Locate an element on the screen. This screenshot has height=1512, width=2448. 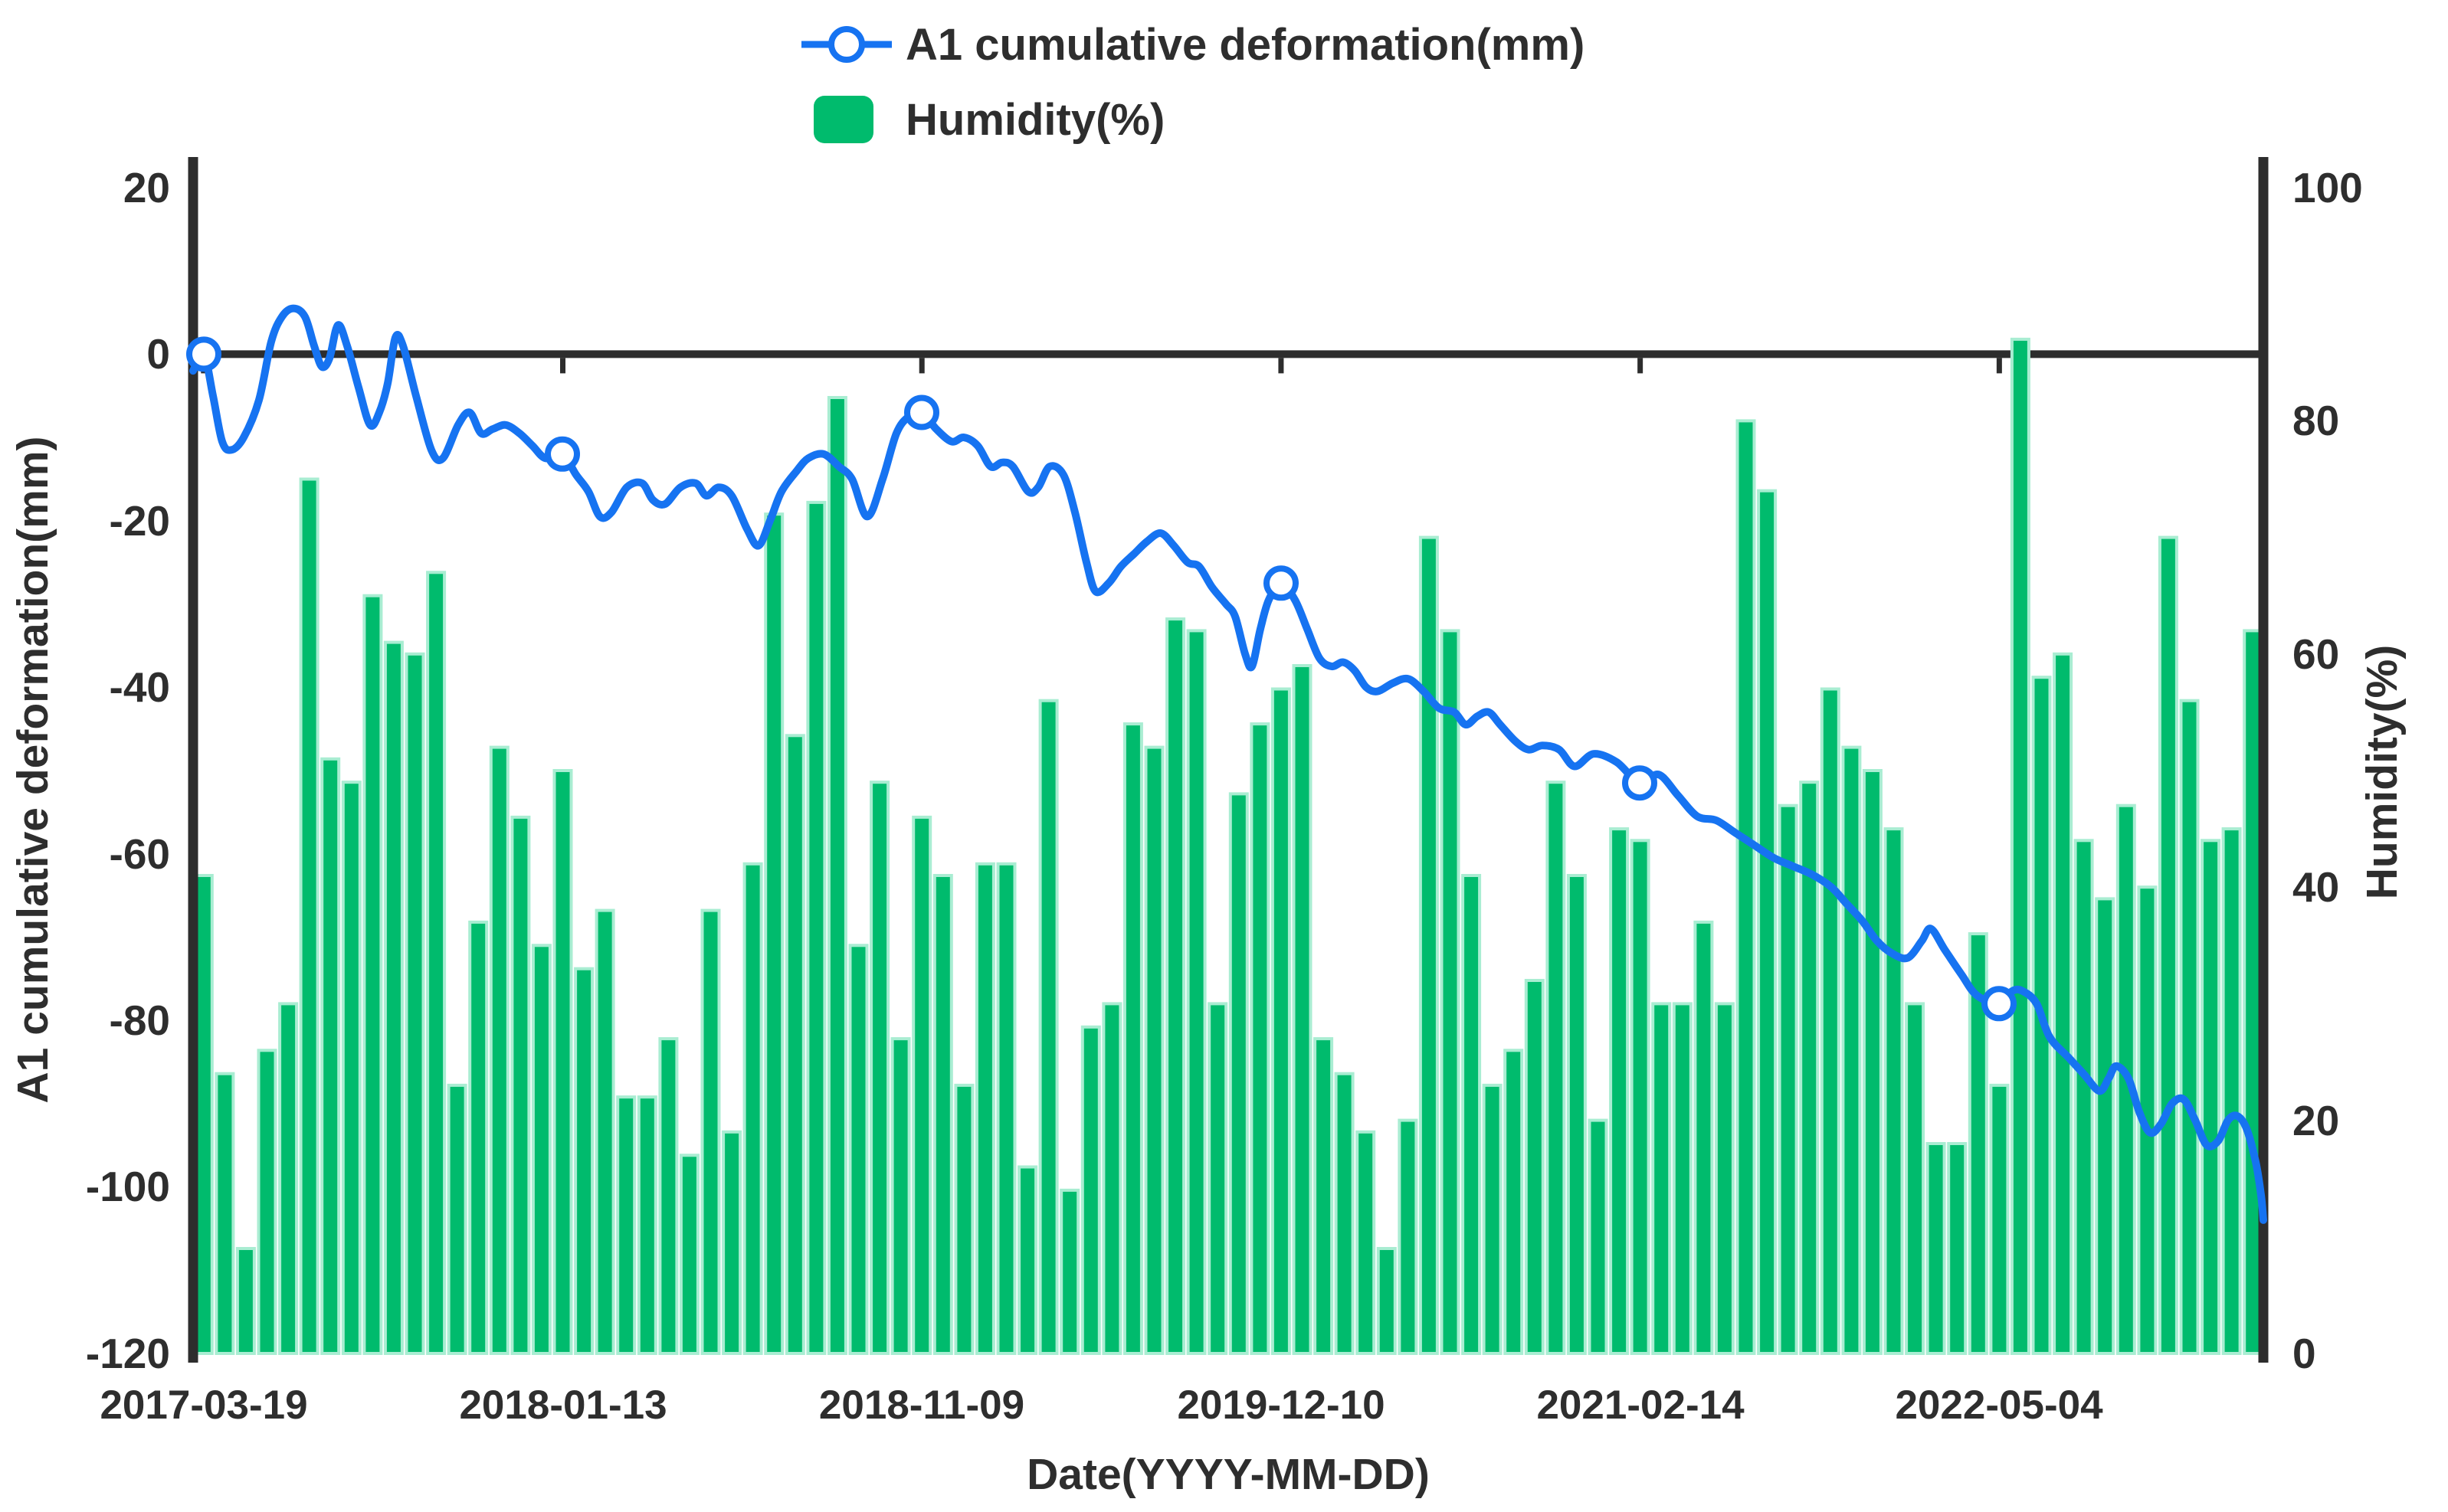
right-tick-label: 40 is located at coordinates (2315, 887).